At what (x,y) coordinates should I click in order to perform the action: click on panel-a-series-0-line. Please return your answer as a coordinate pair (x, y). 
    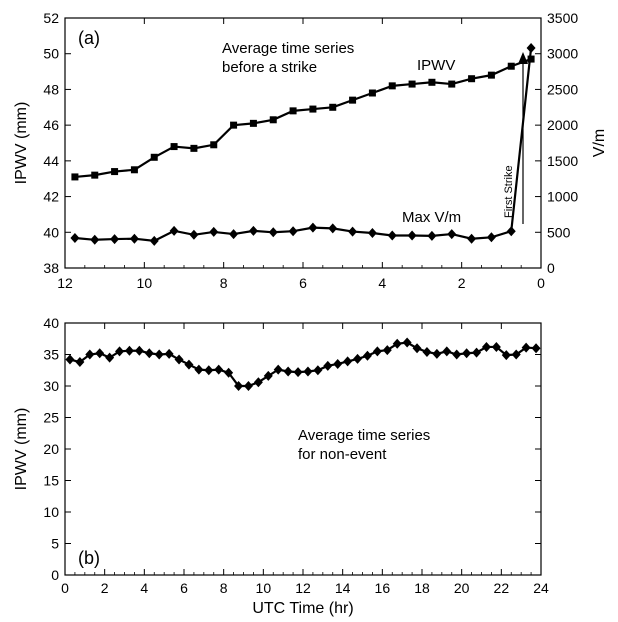
    Looking at the image, I should click on (303, 118).